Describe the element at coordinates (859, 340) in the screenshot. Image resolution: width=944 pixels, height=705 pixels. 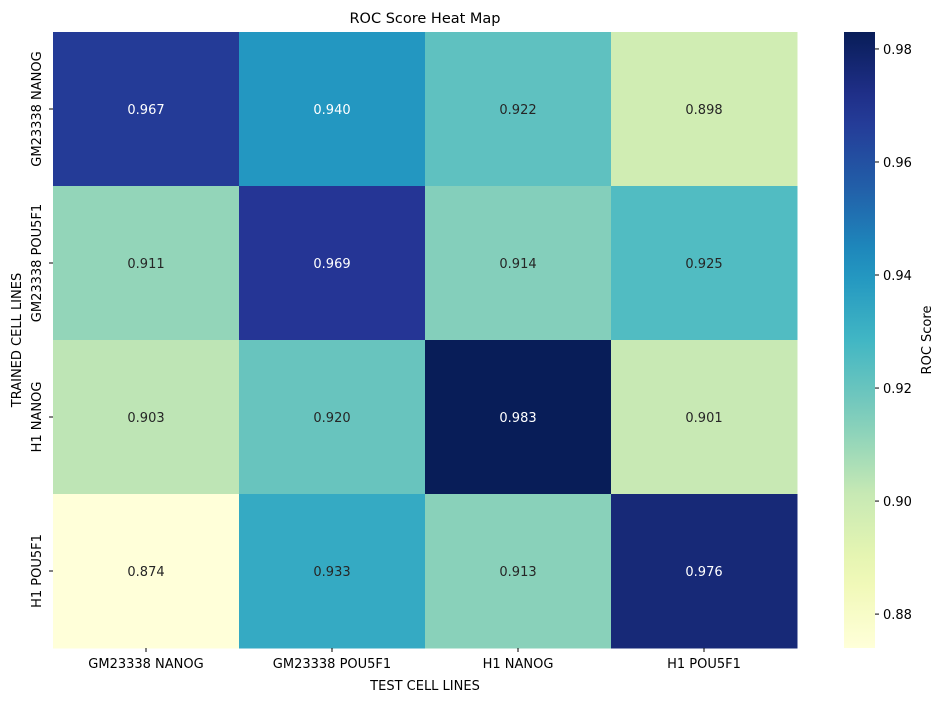
I see `colorbar-gradient` at that location.